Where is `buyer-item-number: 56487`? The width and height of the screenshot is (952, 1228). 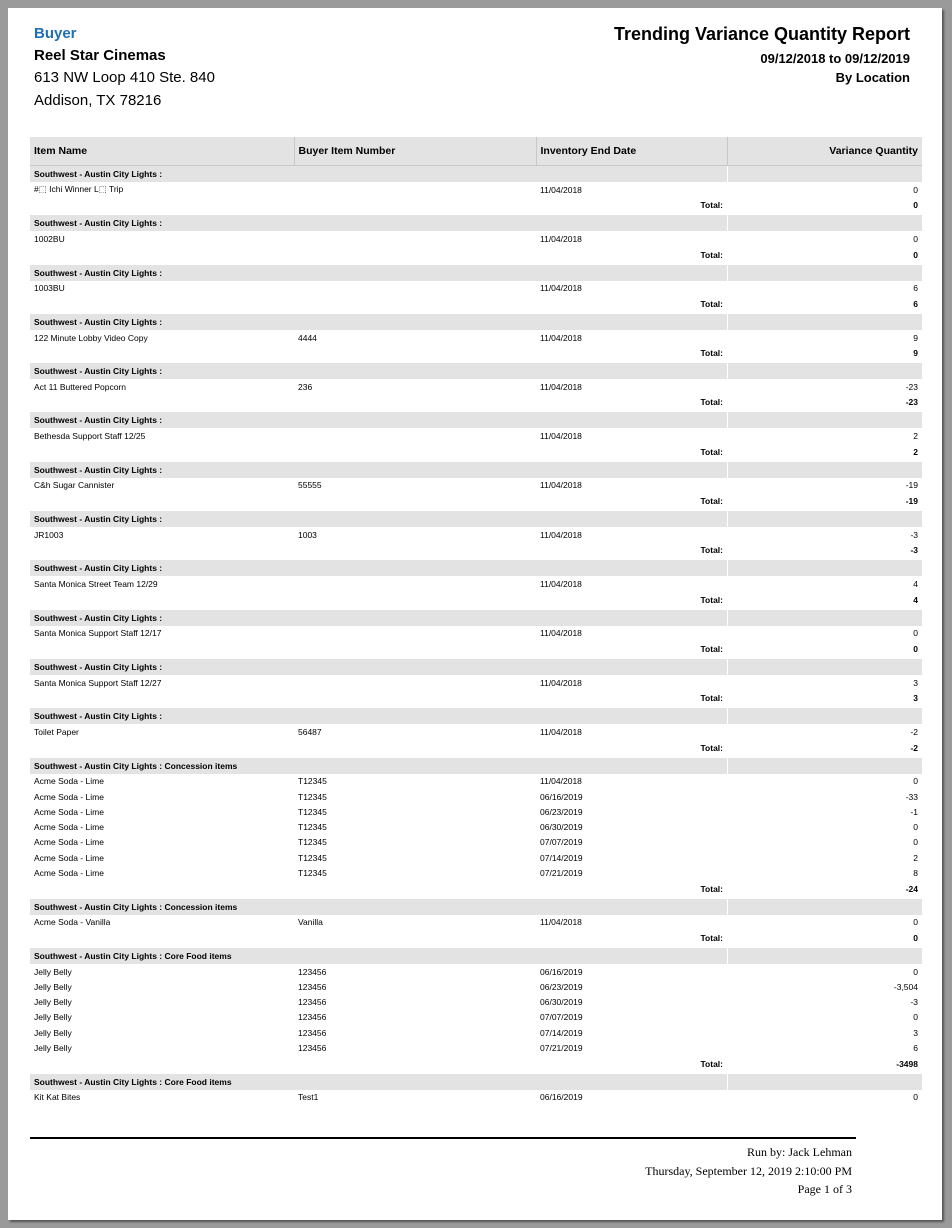 buyer-item-number: 56487 is located at coordinates (310, 731).